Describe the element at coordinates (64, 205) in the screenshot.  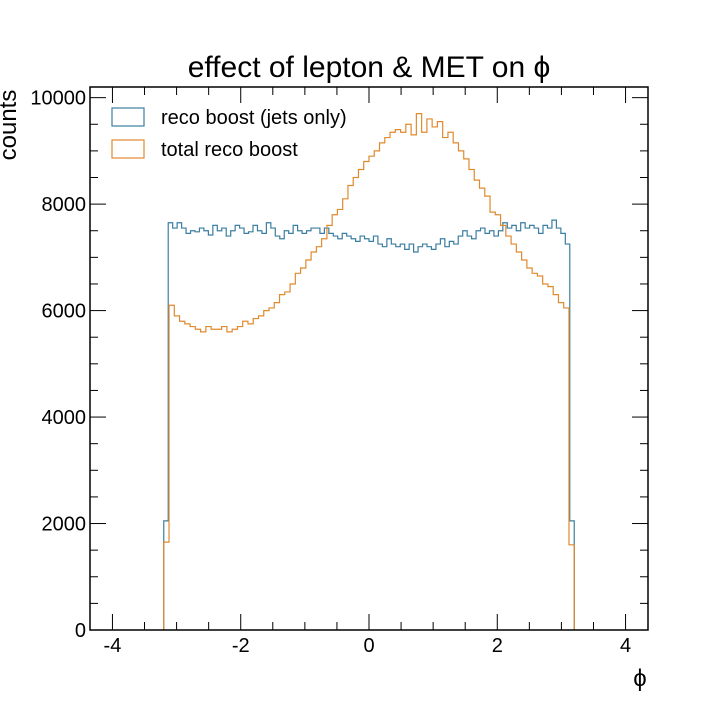
I see `y-tick-label: 8000` at that location.